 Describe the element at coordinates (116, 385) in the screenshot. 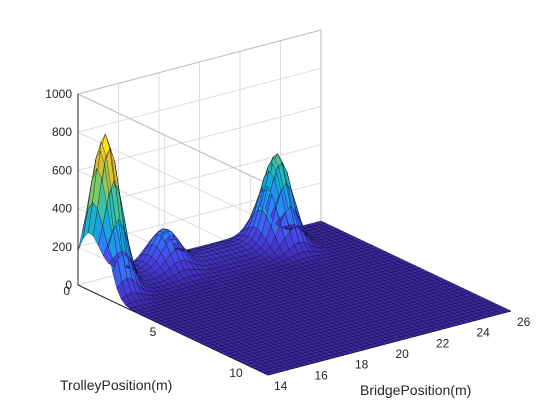

I see `y-axis-label: TrolleyPosition(m)` at that location.